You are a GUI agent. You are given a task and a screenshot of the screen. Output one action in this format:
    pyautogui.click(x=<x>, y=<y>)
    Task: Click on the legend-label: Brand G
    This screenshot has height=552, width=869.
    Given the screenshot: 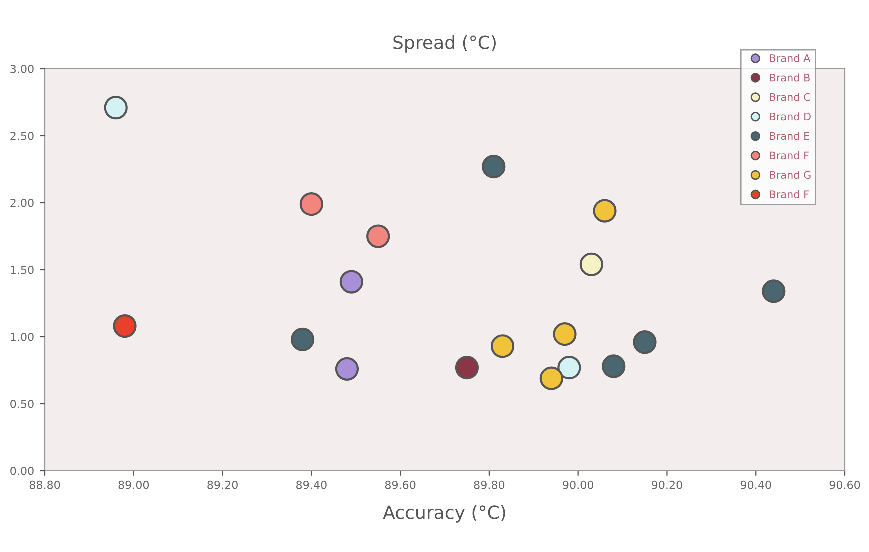 What is the action you would take?
    pyautogui.click(x=790, y=175)
    